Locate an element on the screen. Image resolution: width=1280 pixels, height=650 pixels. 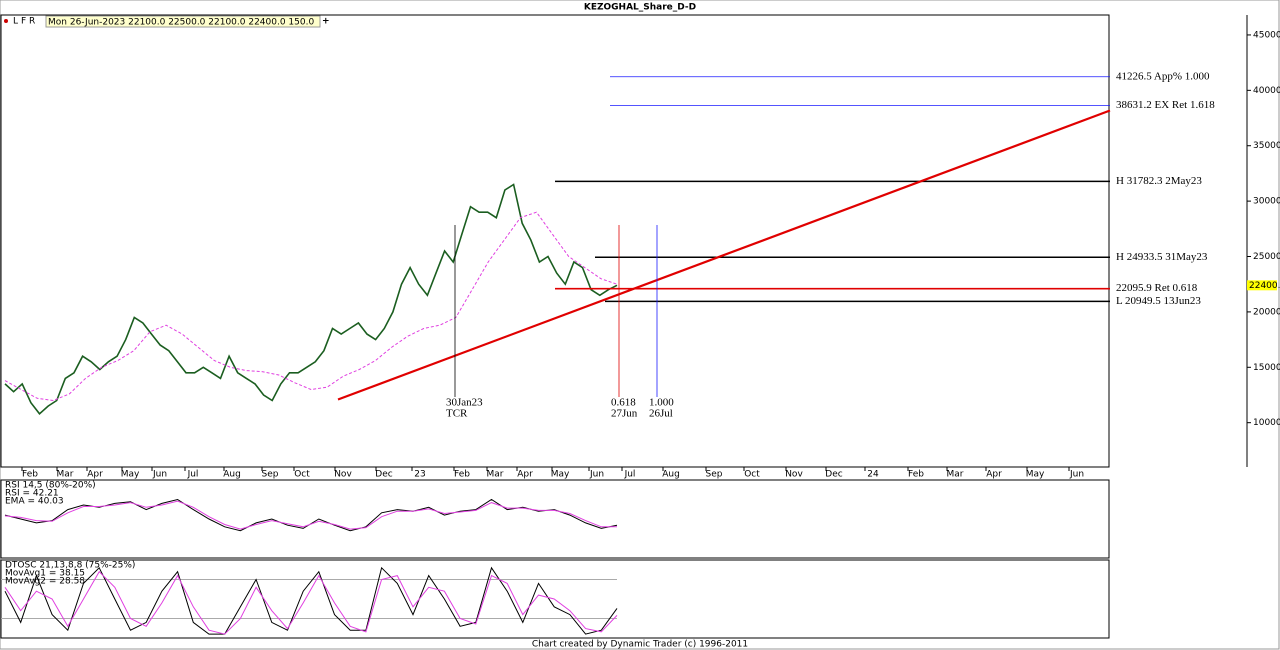
chart-title: KEZOGHAL_Share_D-D is located at coordinates (640, 8).